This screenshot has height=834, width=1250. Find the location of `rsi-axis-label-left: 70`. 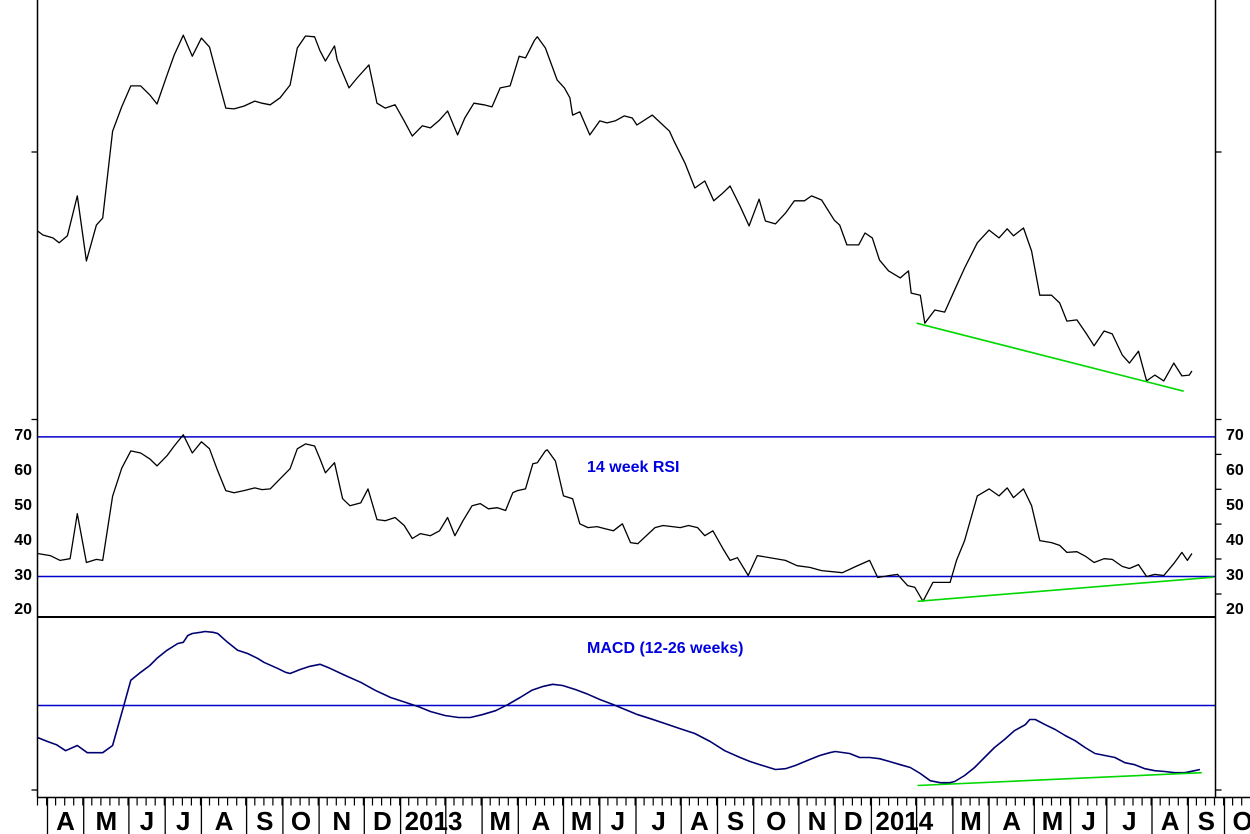

rsi-axis-label-left: 70 is located at coordinates (23, 435).